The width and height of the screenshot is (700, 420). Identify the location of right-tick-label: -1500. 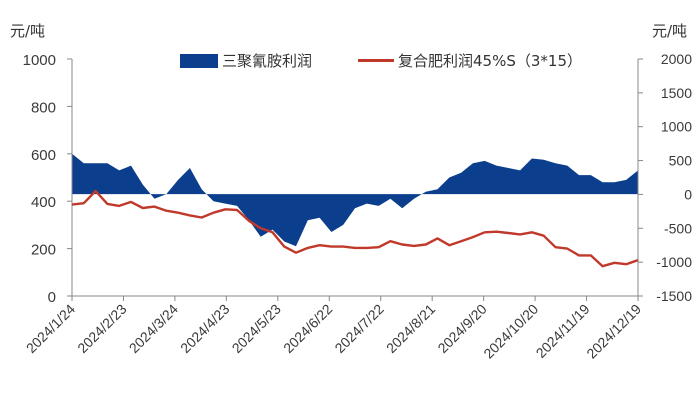
(674, 296).